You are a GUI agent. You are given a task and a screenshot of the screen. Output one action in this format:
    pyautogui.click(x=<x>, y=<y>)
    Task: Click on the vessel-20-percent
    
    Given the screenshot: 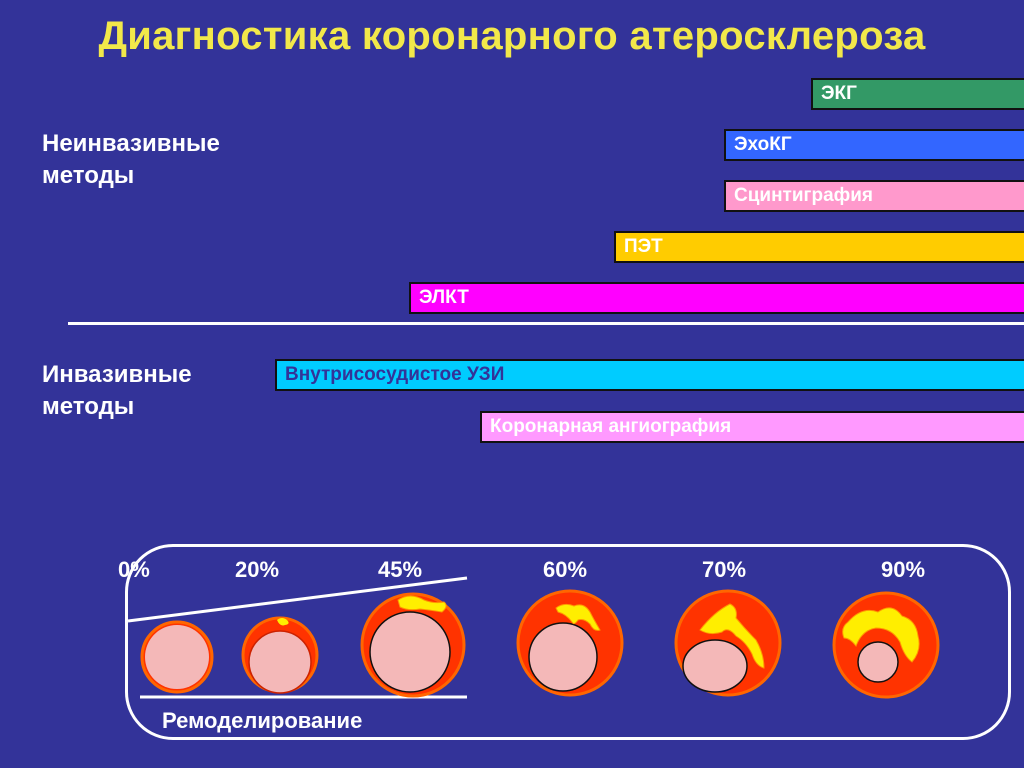 What is the action you would take?
    pyautogui.click(x=280, y=655)
    